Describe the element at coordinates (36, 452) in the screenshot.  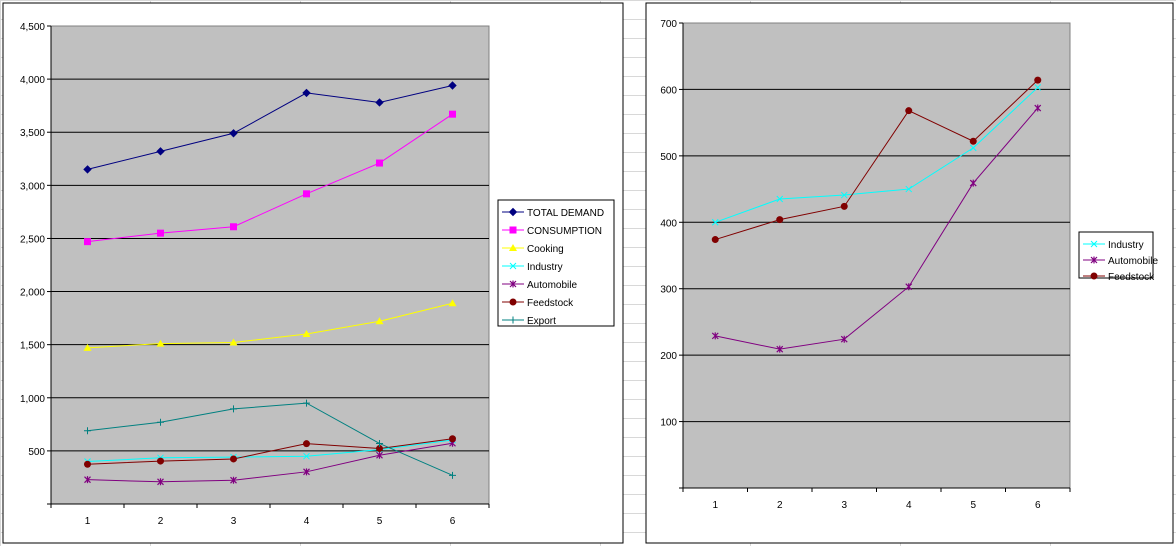
I see `y-tick-label: 500` at that location.